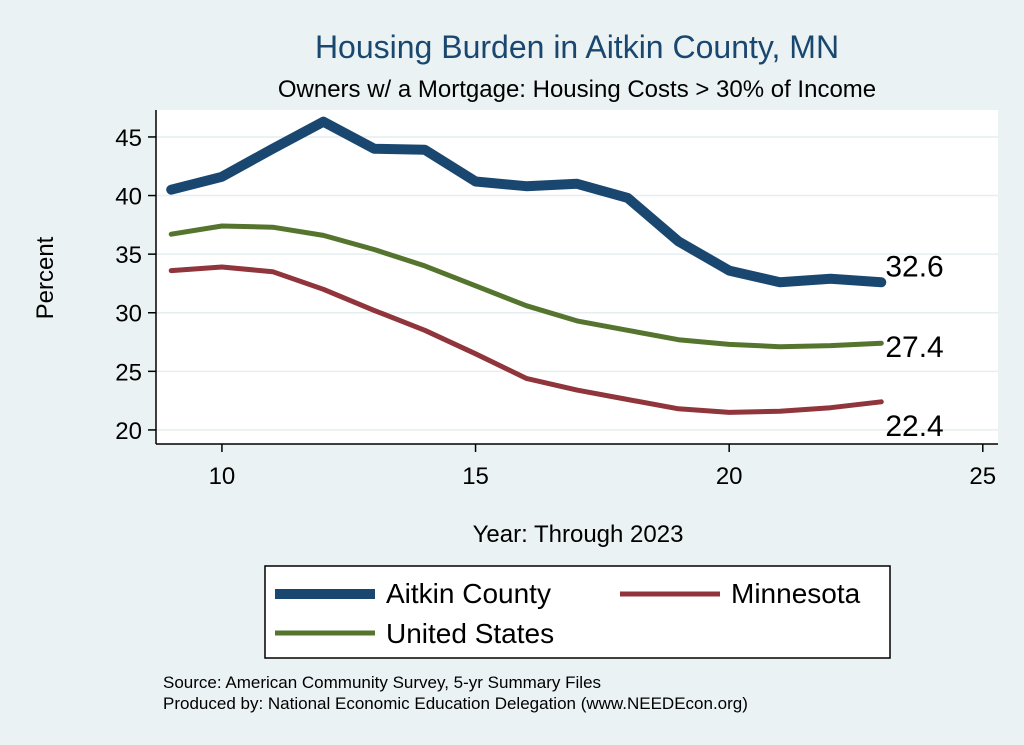 This screenshot has height=745, width=1024. I want to click on x-tick-label: 10, so click(222, 476).